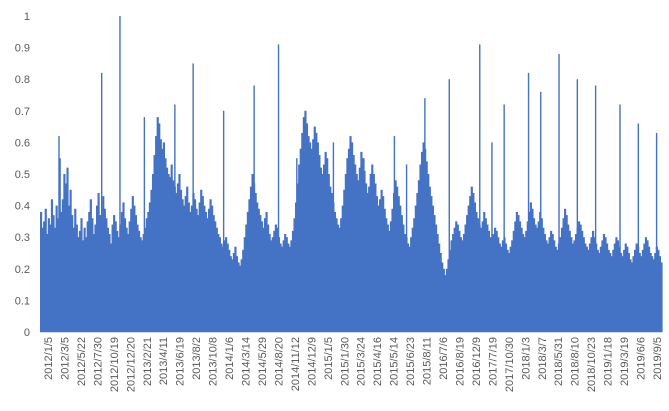 The image size is (669, 411). Describe the element at coordinates (362, 361) in the screenshot. I see `x-tick-label: 2015/3/24` at that location.